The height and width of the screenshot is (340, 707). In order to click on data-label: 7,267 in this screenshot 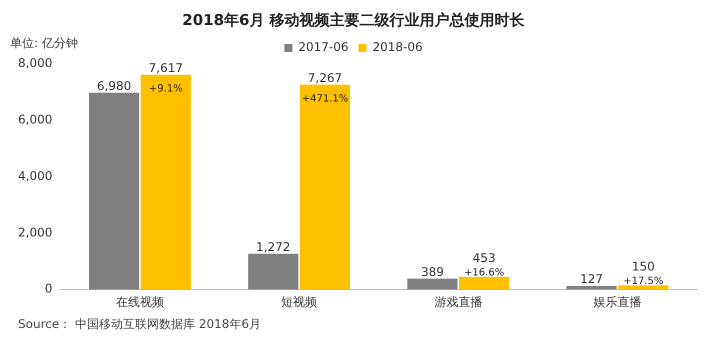, I will do `click(325, 77)`.